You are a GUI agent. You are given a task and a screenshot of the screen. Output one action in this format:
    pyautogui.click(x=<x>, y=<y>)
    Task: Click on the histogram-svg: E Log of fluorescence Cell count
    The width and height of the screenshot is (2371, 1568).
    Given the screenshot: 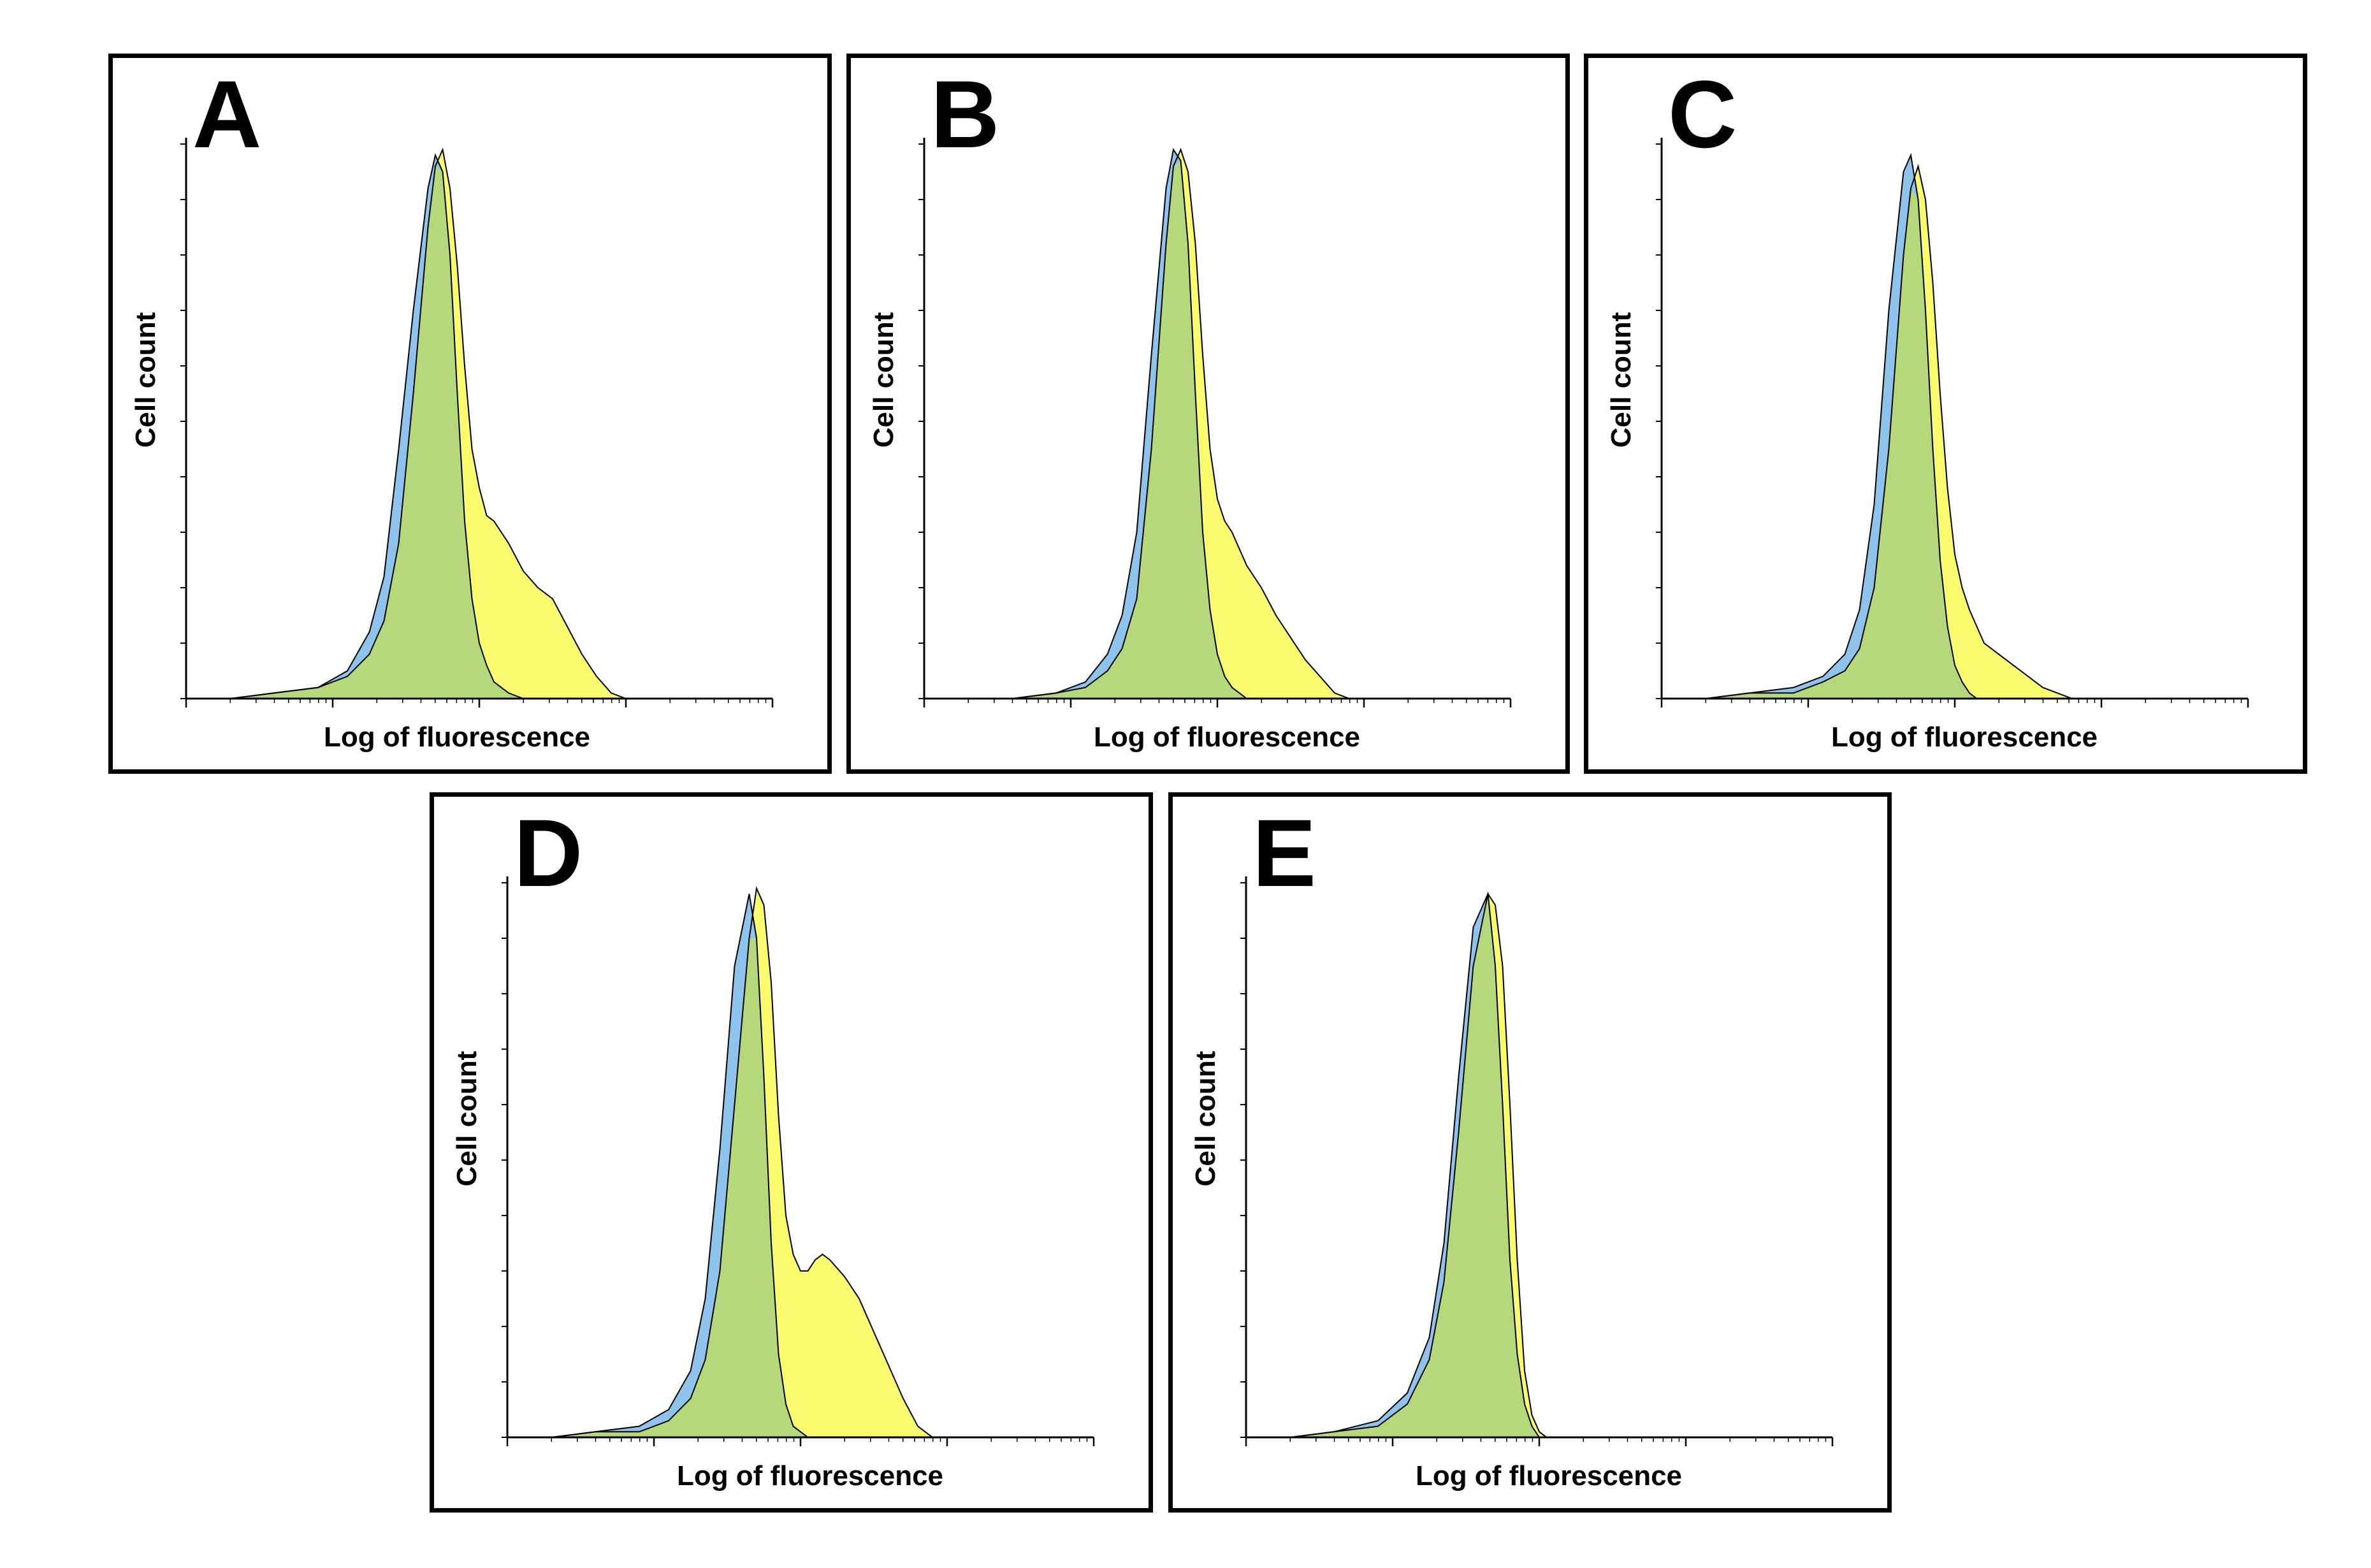 What is the action you would take?
    pyautogui.click(x=1512, y=1145)
    